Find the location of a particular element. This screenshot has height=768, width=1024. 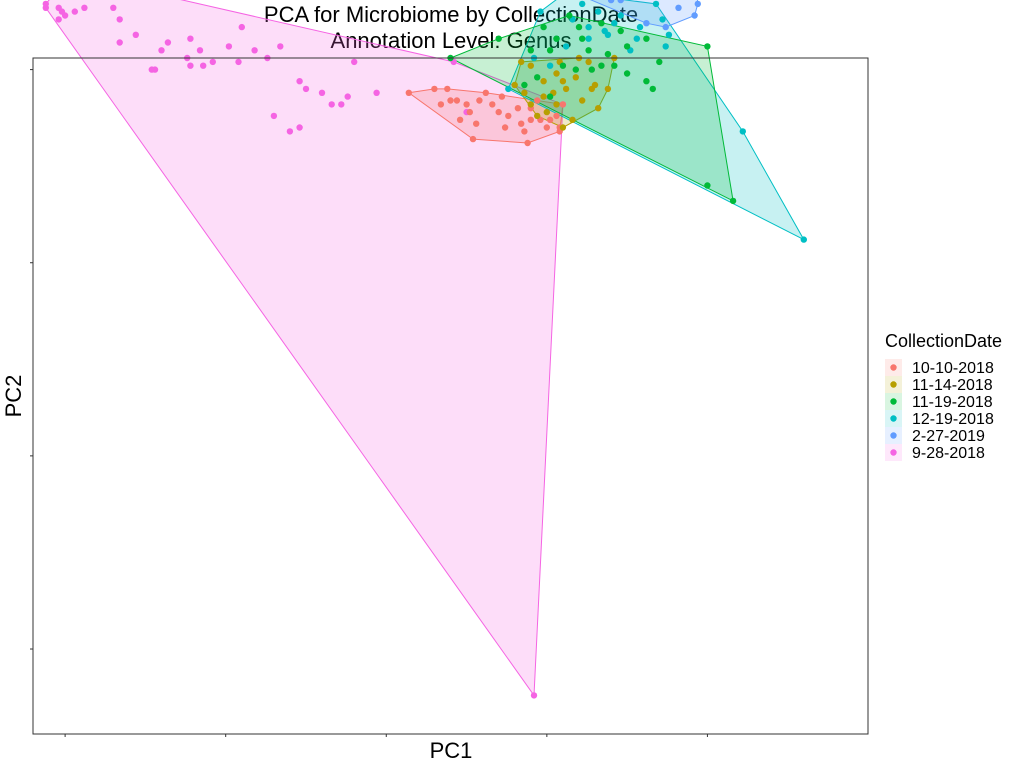

legend-label: 12-19-2018 is located at coordinates (953, 419).